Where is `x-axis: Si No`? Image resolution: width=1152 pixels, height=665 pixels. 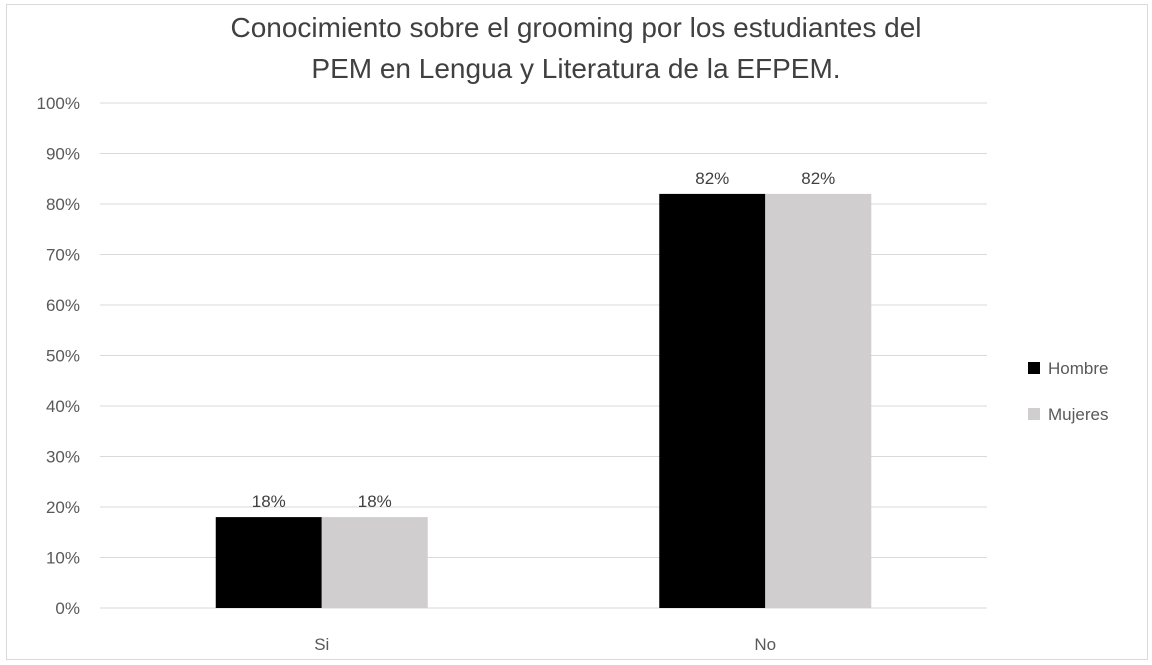 x-axis: Si No is located at coordinates (545, 644).